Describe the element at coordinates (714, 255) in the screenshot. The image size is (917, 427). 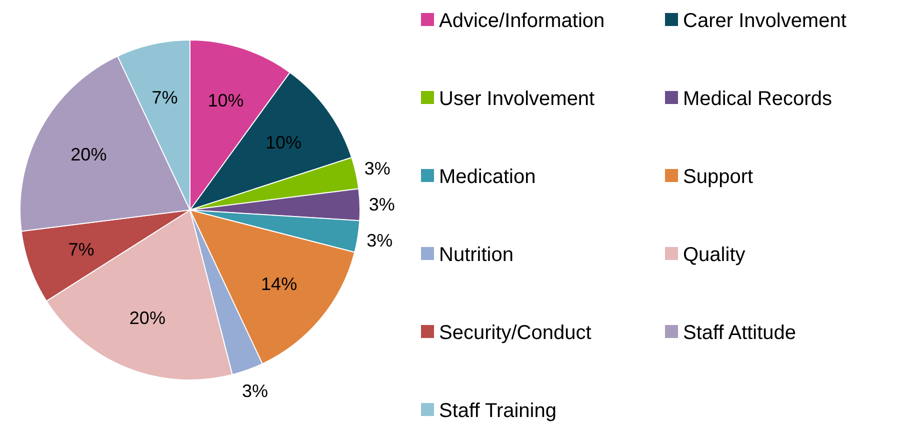
I see `legend-label: Quality` at that location.